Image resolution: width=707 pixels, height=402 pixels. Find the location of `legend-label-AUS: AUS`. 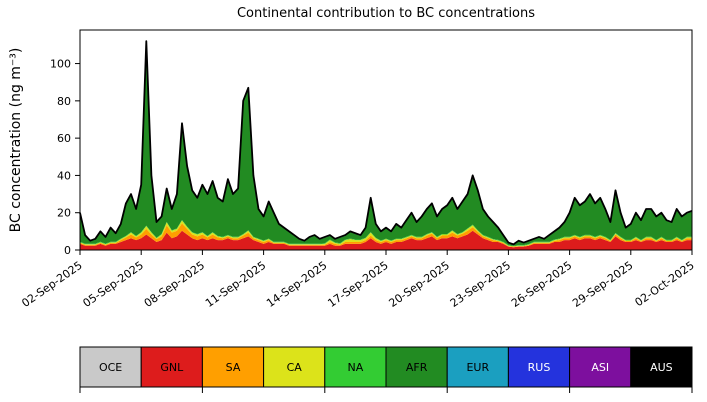

legend-label-AUS: AUS is located at coordinates (661, 367).